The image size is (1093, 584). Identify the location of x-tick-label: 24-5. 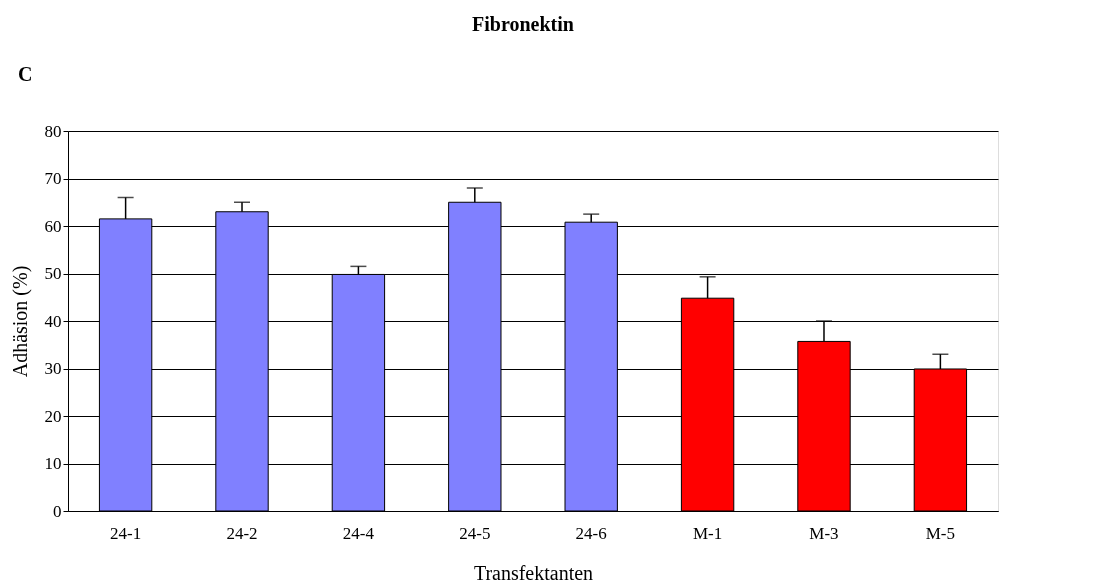
(475, 533).